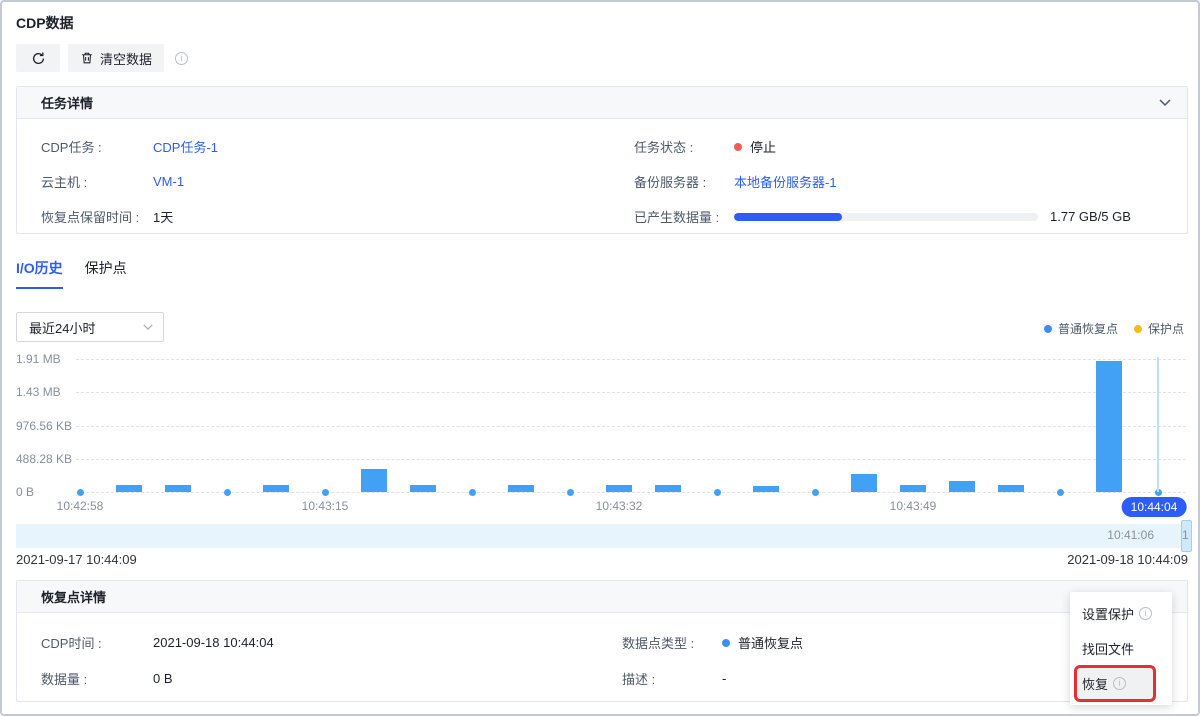 This screenshot has height=716, width=1200. Describe the element at coordinates (39, 273) in the screenshot. I see `tab-io-history: I/O历史` at that location.